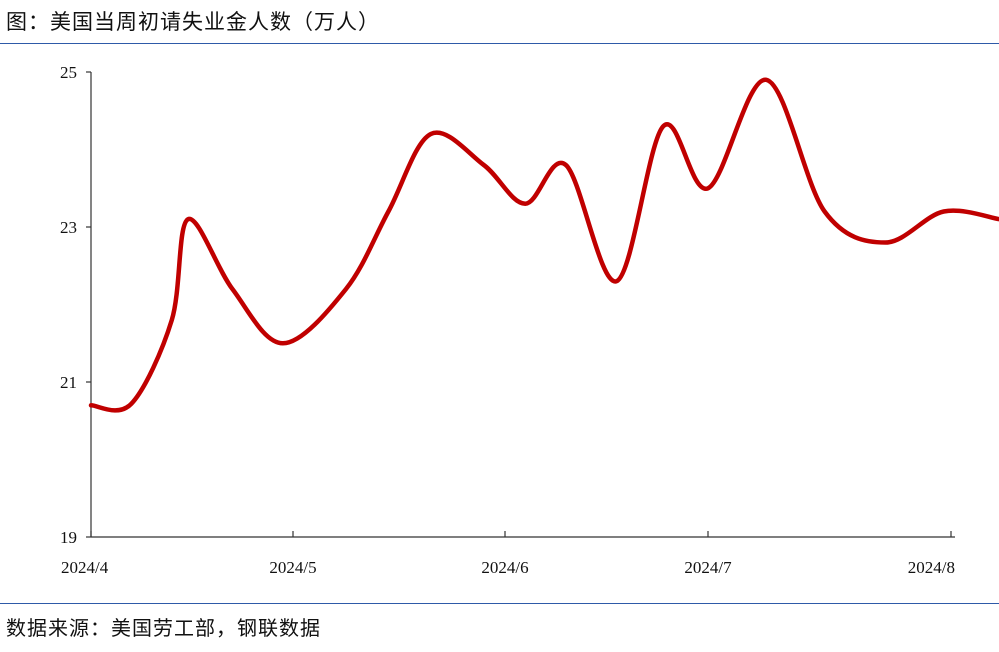 Image resolution: width=999 pixels, height=652 pixels. Describe the element at coordinates (504, 567) in the screenshot. I see `x-tick-label: 2024/6` at that location.